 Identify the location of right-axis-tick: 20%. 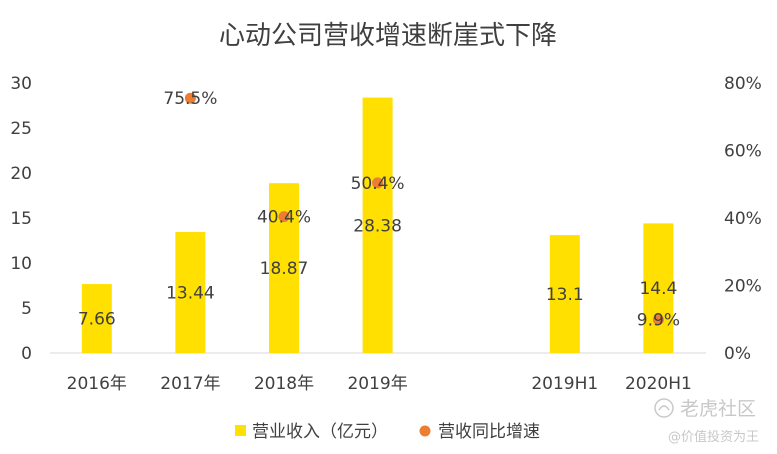
(743, 287).